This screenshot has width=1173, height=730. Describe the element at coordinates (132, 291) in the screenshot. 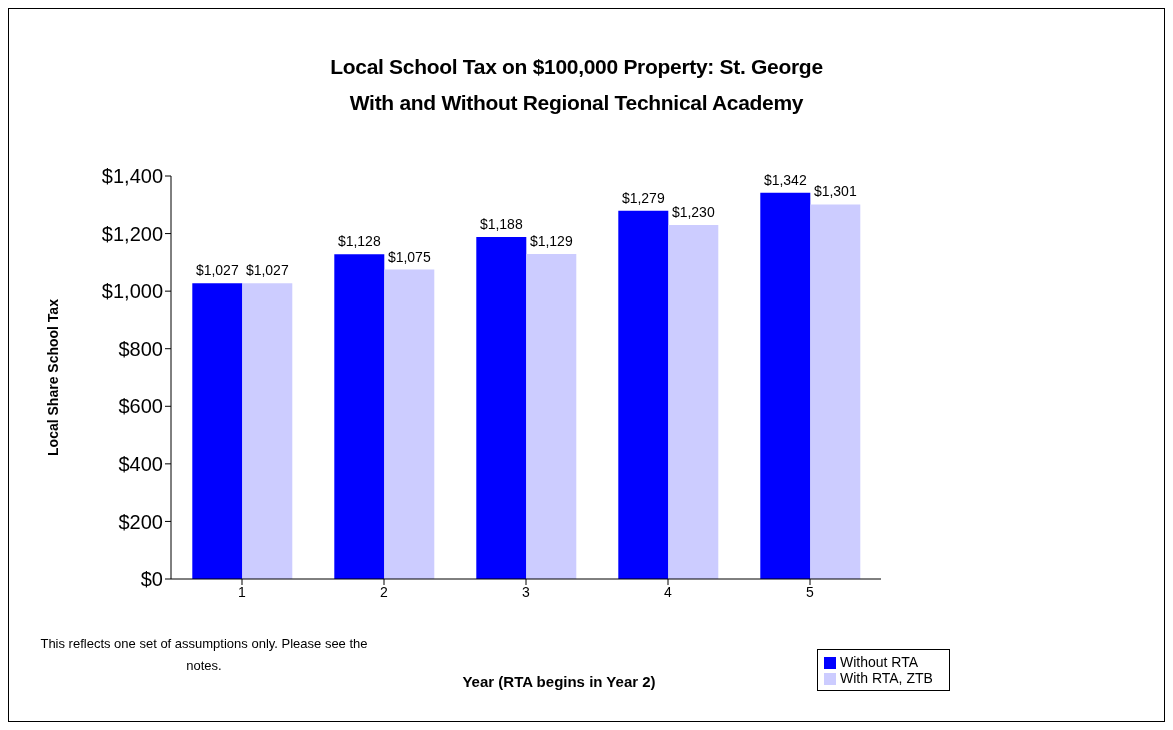

I see `y-tick-label: $1,000` at that location.